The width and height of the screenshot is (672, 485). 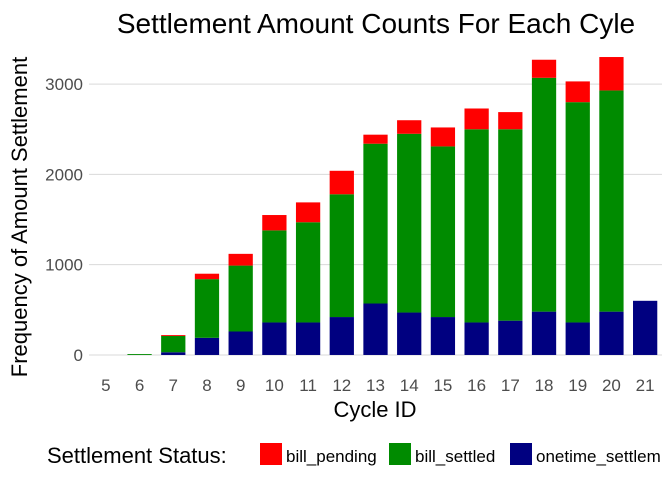 What do you see at coordinates (64, 174) in the screenshot?
I see `y-tick-label: 2000` at bounding box center [64, 174].